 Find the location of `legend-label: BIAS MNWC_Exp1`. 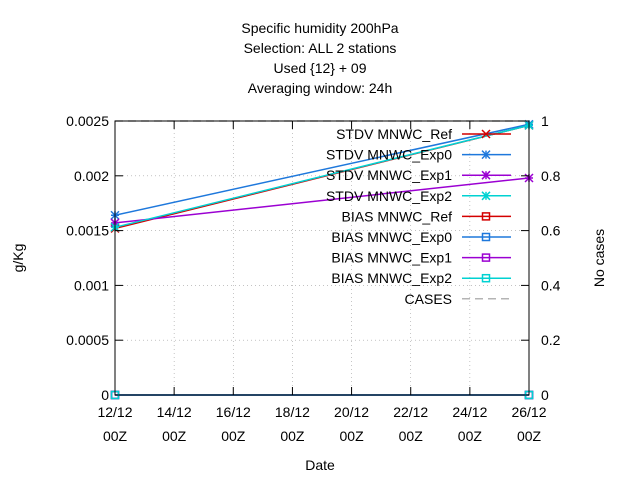

legend-label: BIAS MNWC_Exp1 is located at coordinates (391, 258).